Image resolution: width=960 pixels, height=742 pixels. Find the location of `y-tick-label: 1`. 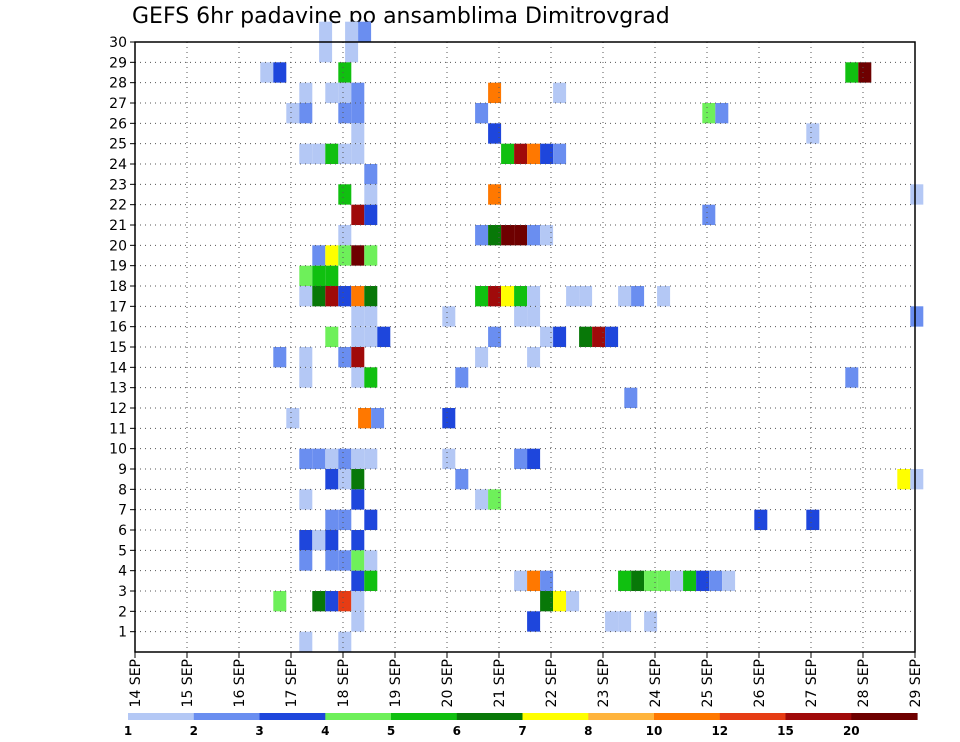

y-tick-label: 1 is located at coordinates (122, 633).